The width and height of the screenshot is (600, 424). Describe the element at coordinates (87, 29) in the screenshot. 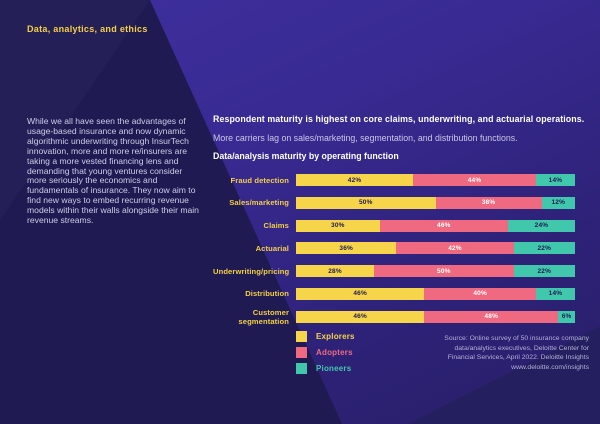

I see `page-title: Data, analytics, and ethics` at that location.